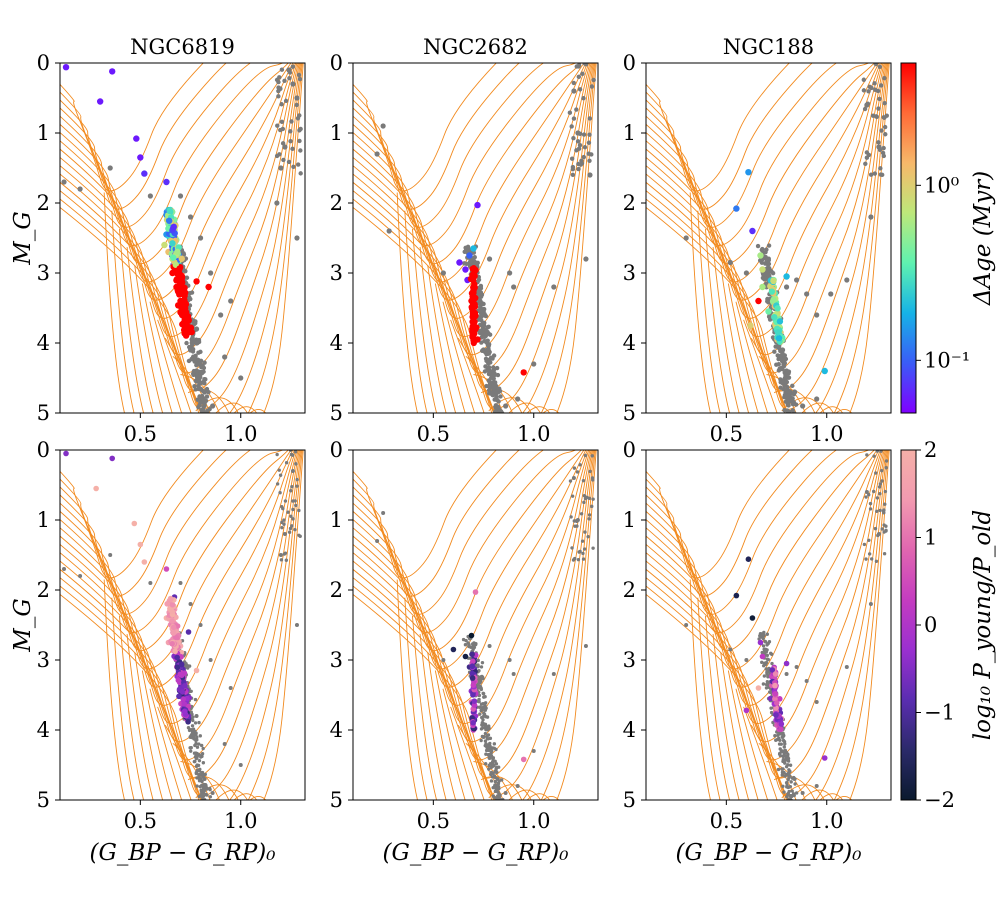 The height and width of the screenshot is (900, 1000). Describe the element at coordinates (485, 631) in the screenshot. I see `cluster-members` at that location.